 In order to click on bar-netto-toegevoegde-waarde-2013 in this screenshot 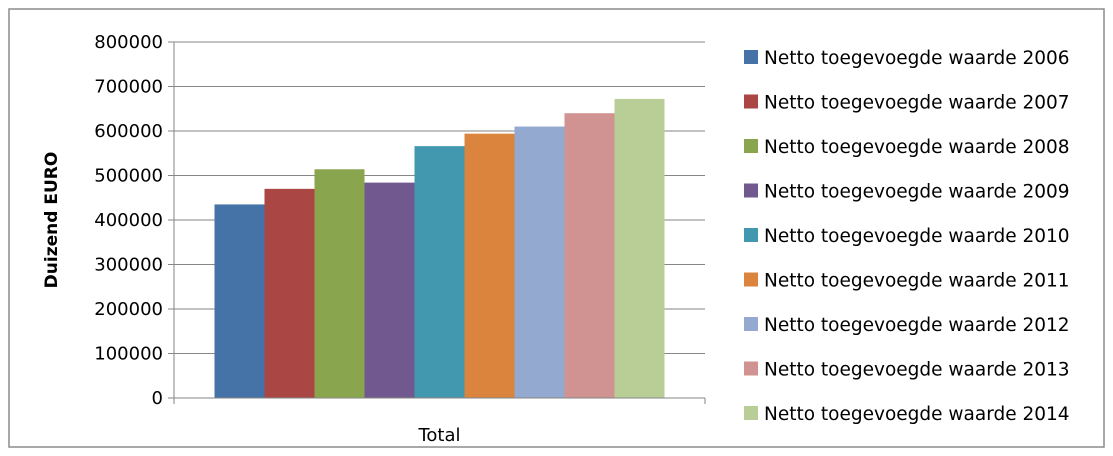, I will do `click(589, 255)`.